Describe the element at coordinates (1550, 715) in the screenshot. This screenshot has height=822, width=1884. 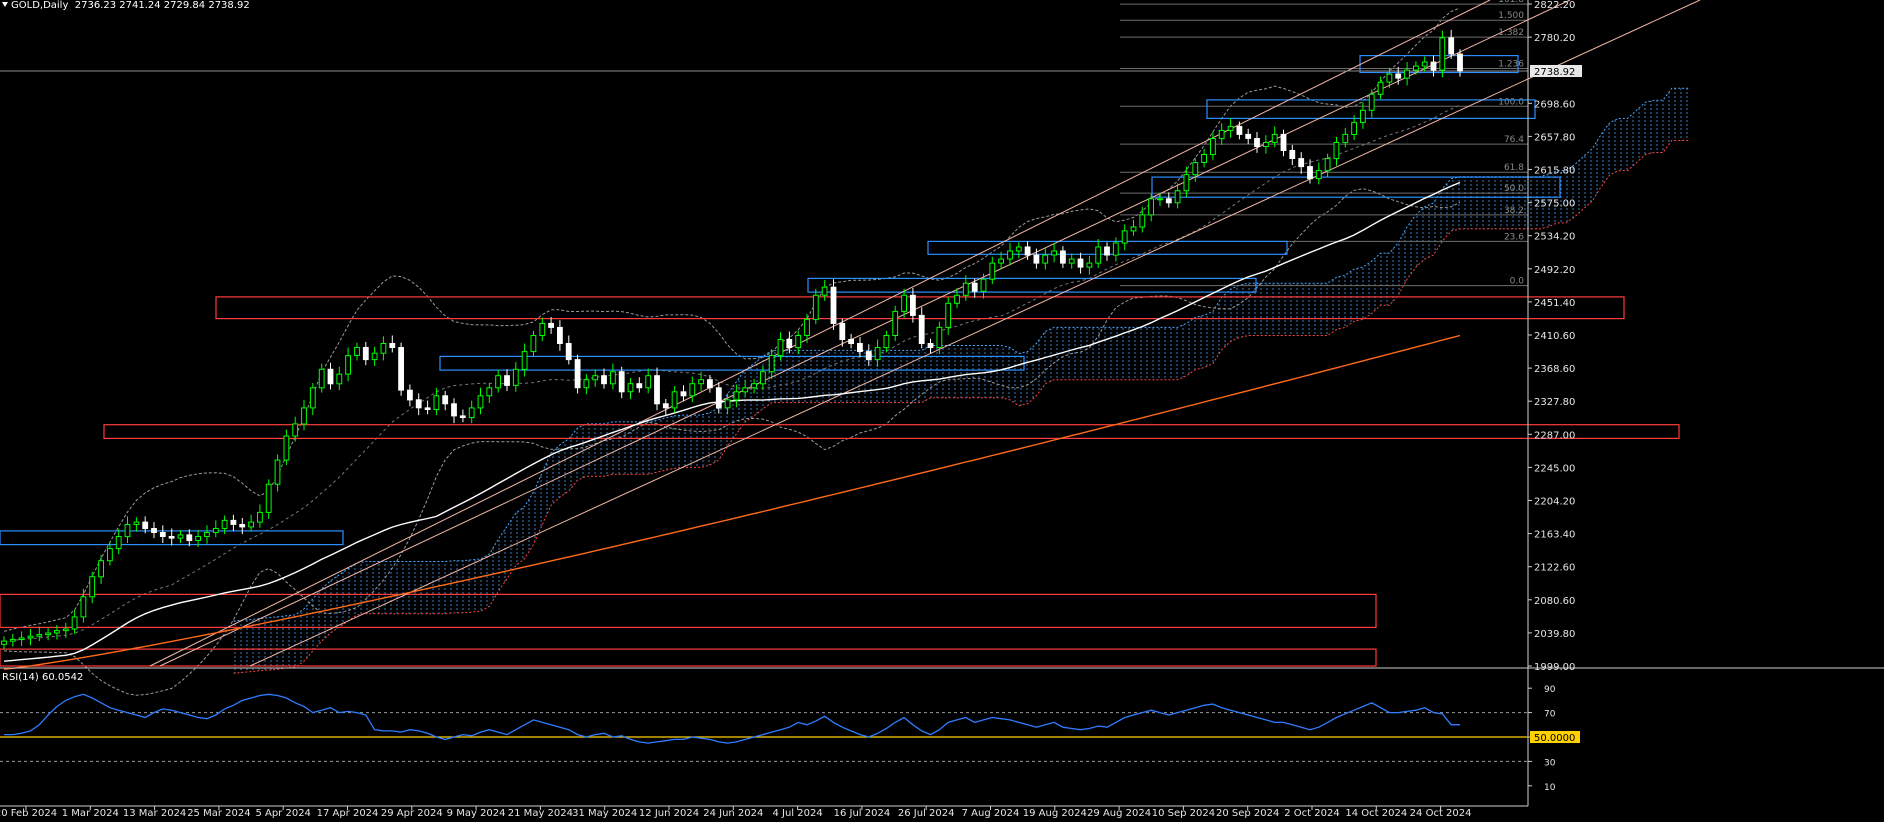
I see `rsi-tick-label: 70` at that location.